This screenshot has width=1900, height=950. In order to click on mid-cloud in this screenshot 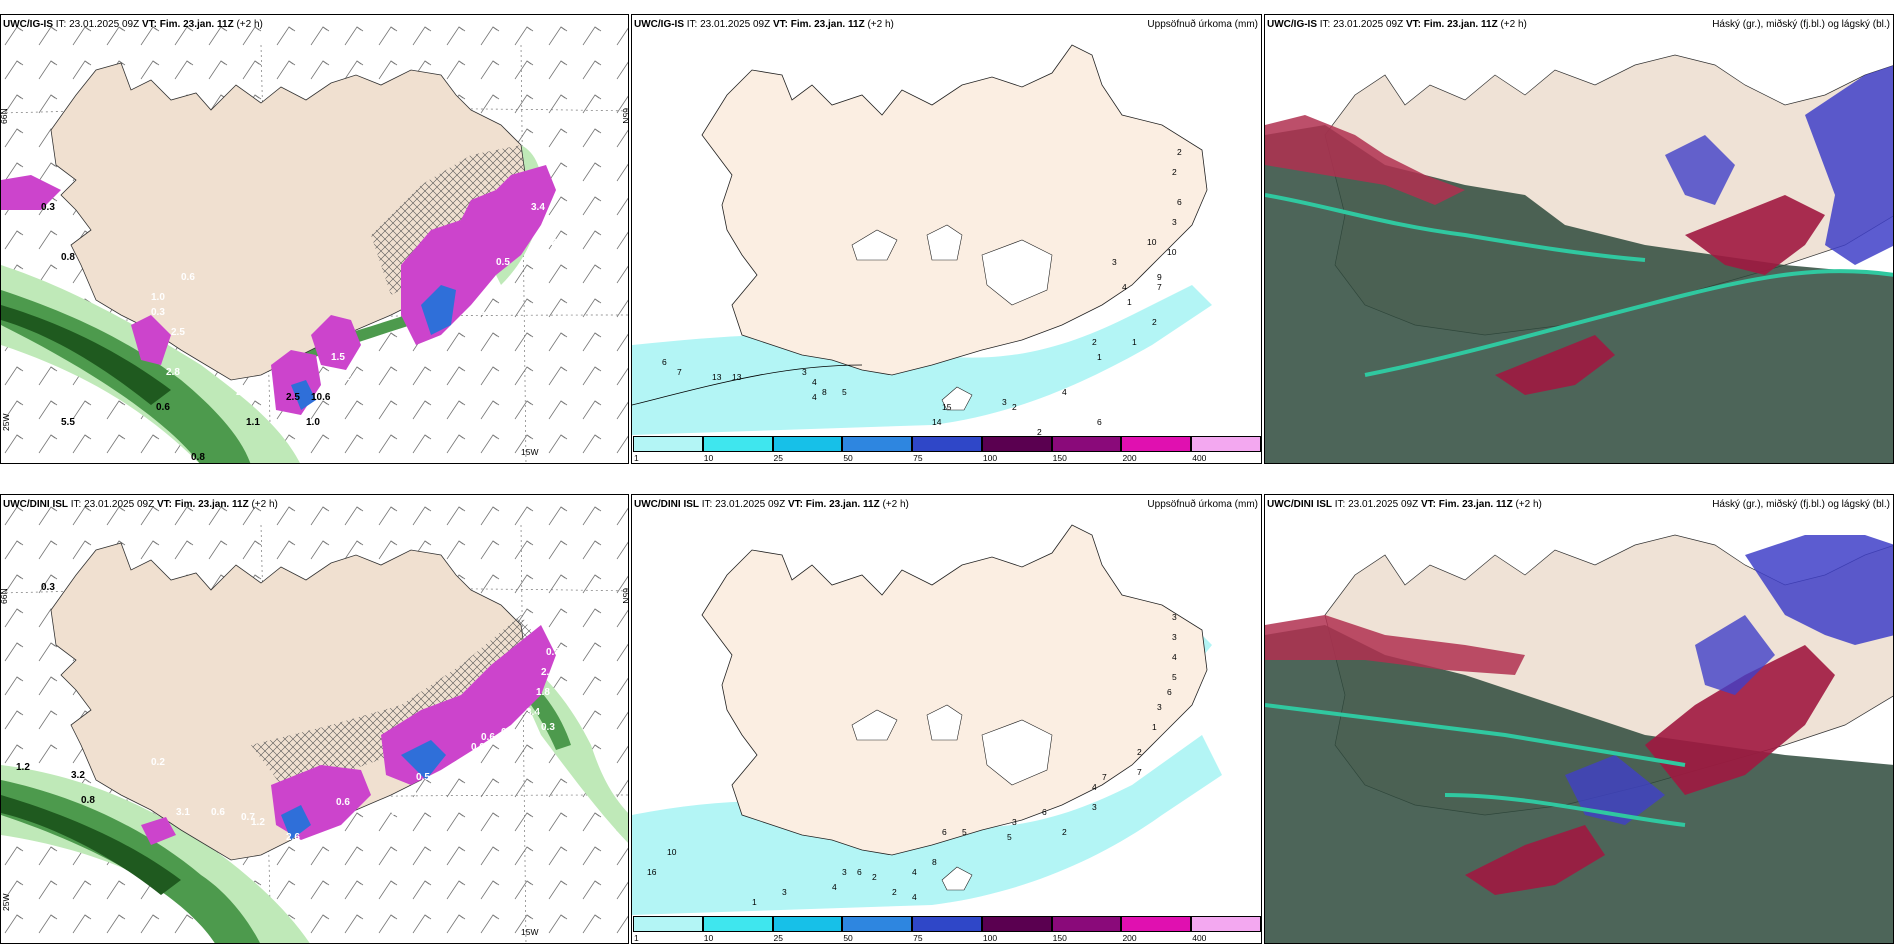, I will do `click(1545, 255)`.